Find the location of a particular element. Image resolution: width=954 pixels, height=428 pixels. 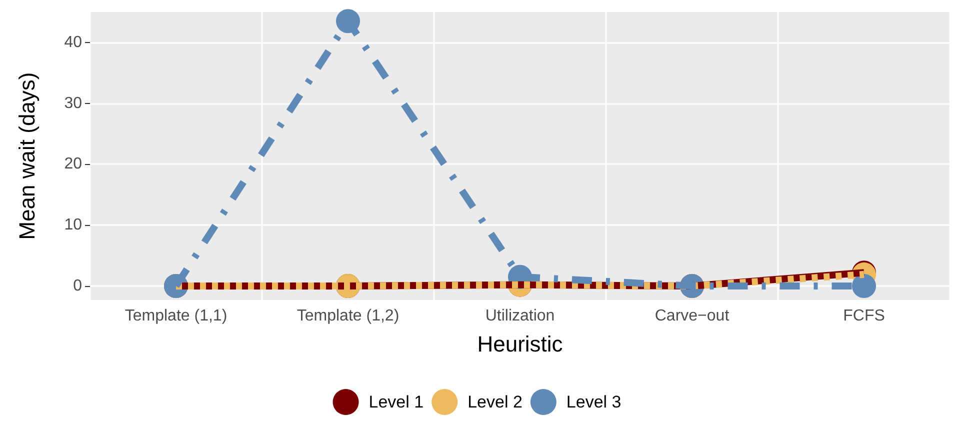

x-tick-label: Carve−out is located at coordinates (692, 316).